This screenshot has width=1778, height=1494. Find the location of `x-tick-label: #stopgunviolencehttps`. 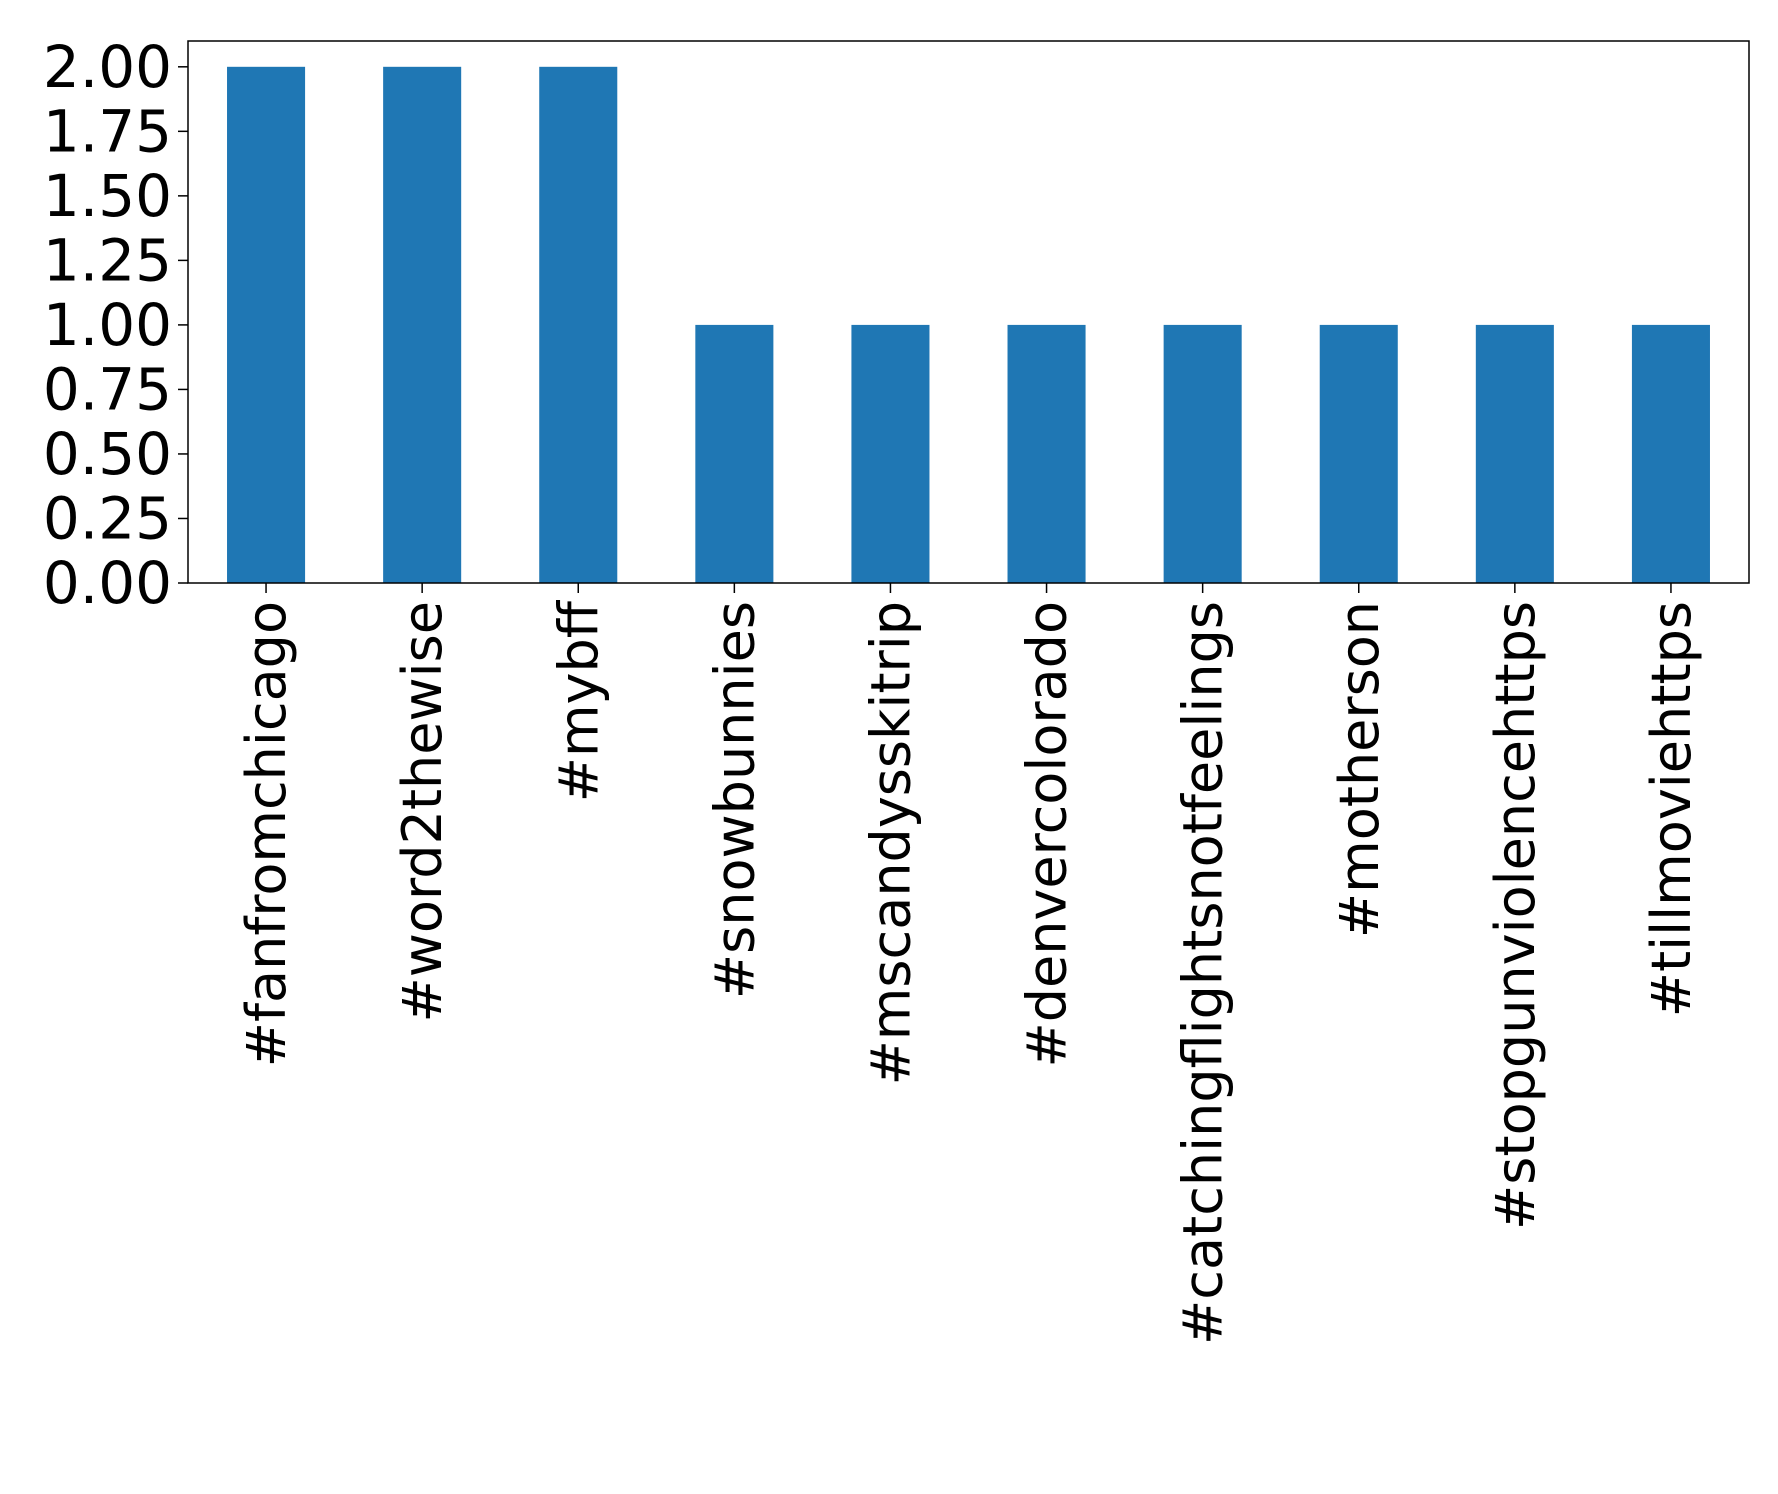

x-tick-label: #stopgunviolencehttps is located at coordinates (1515, 915).